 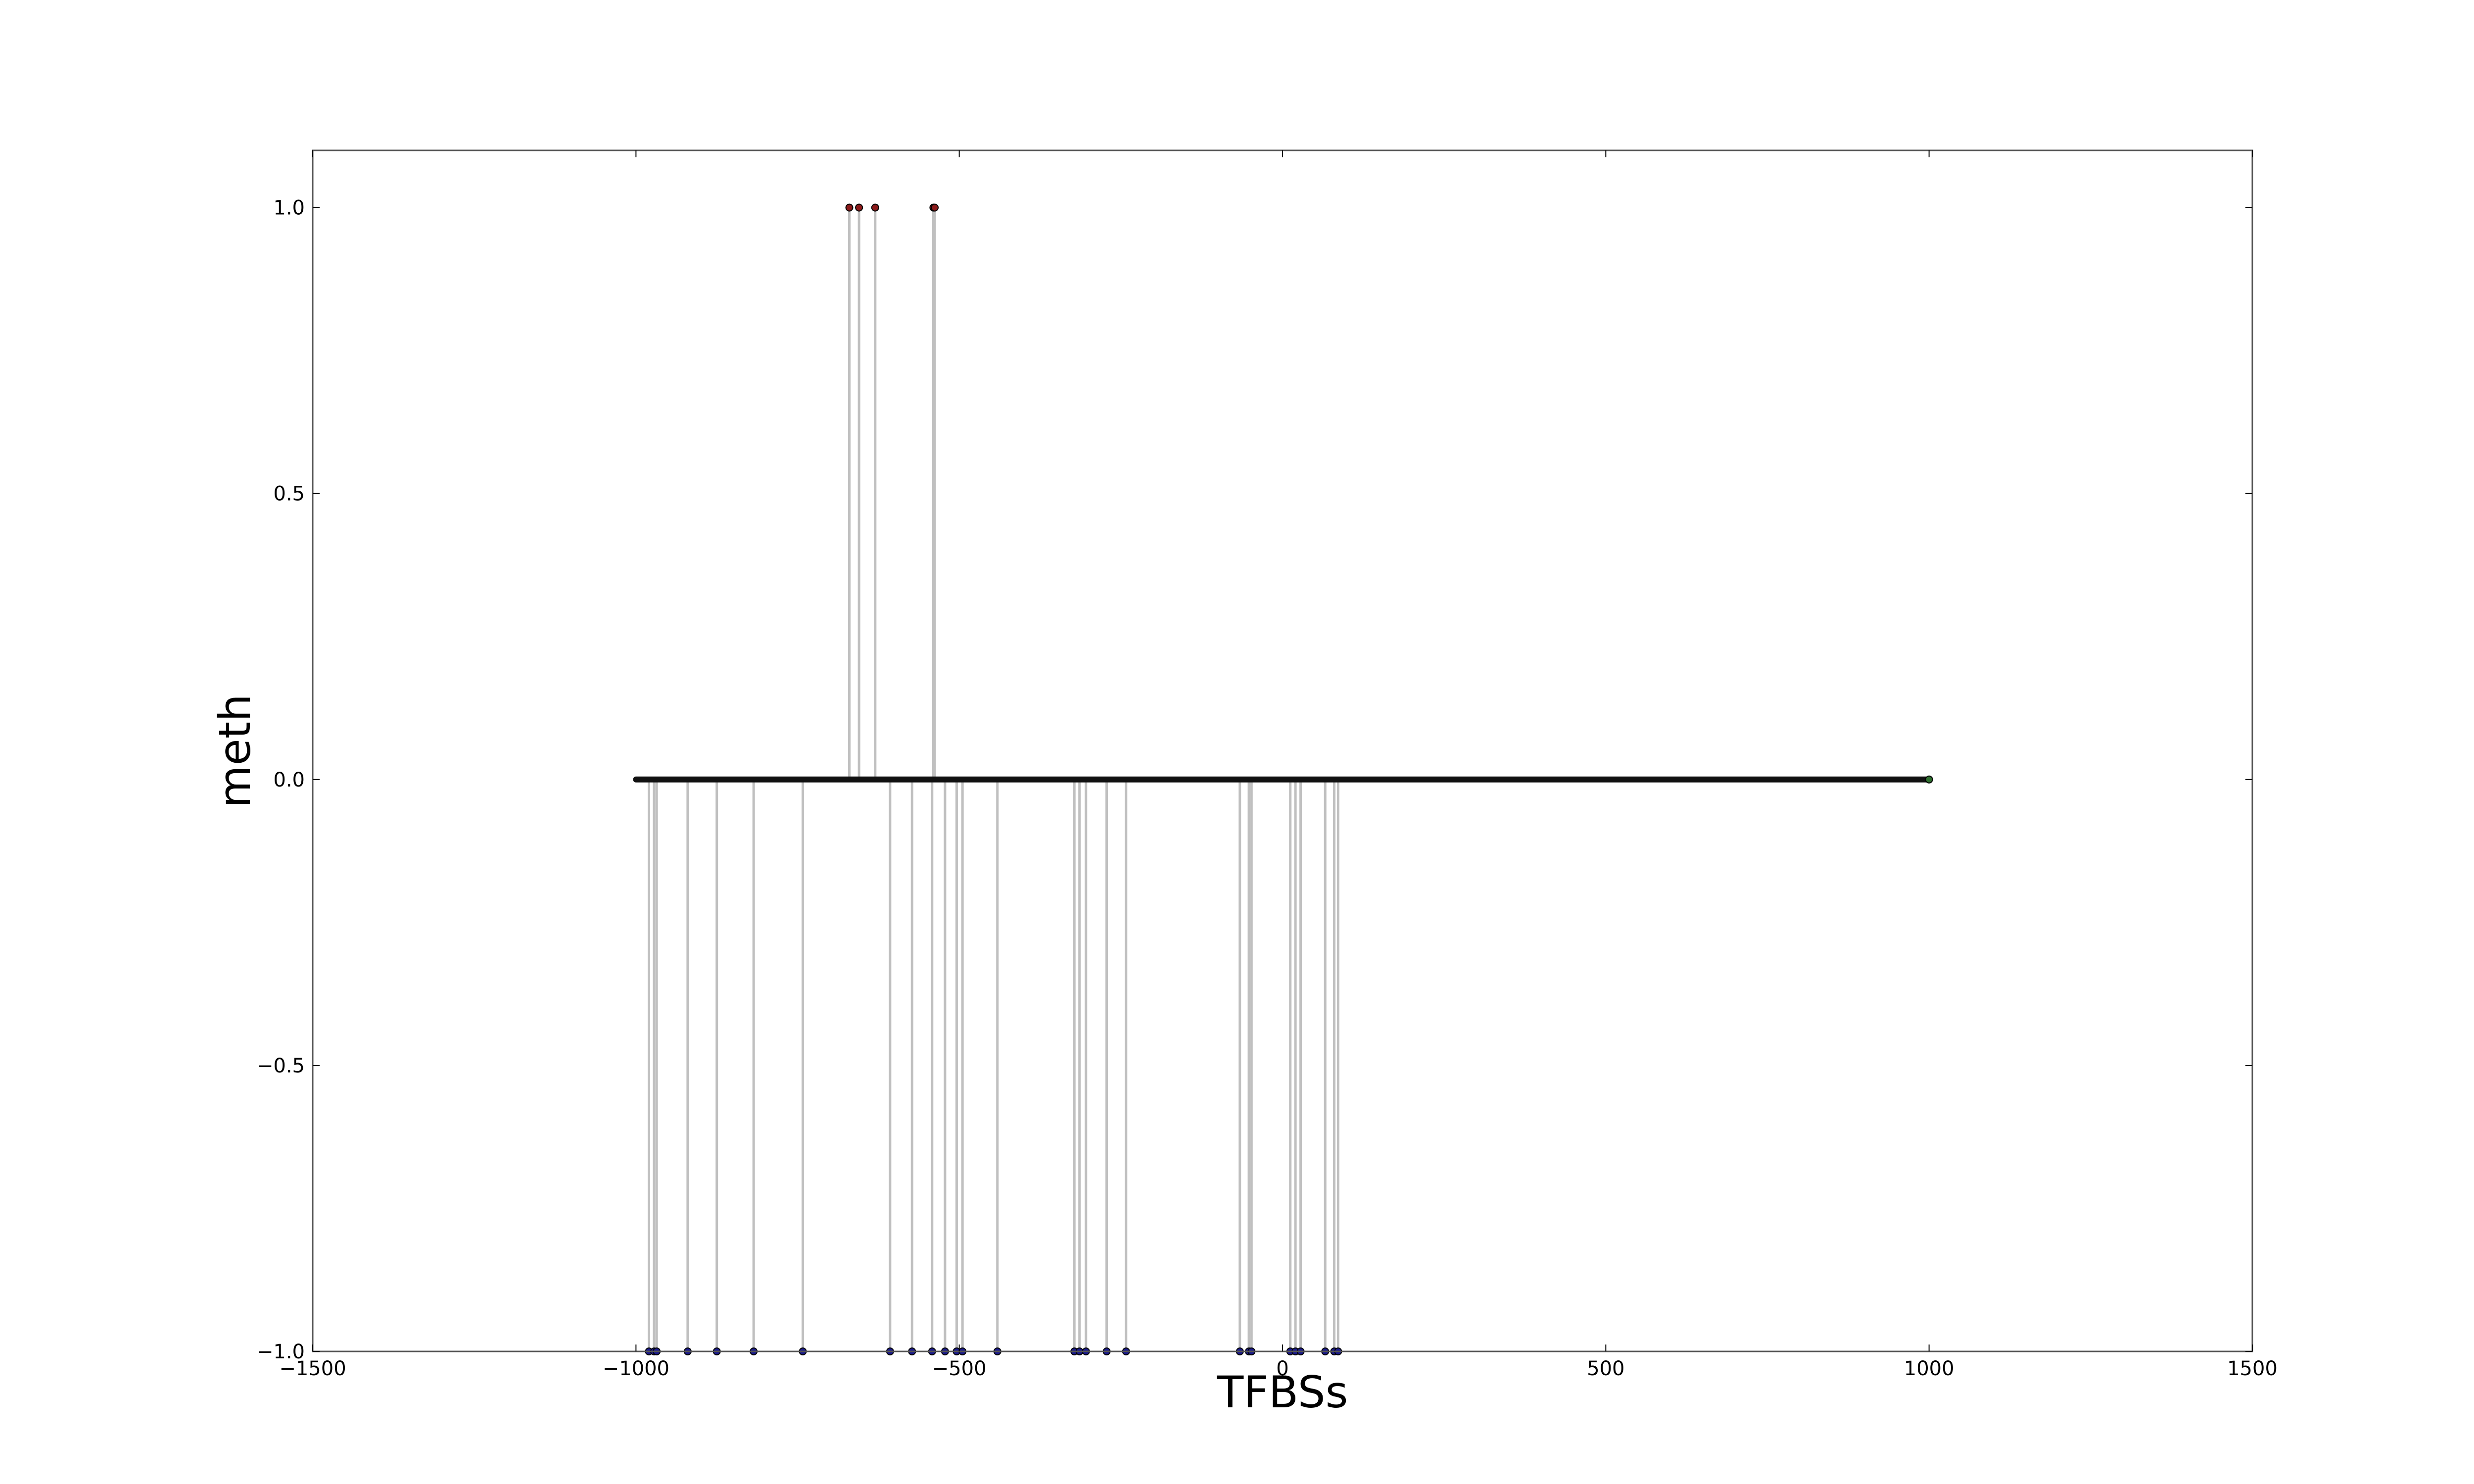 I want to click on x-tick-label: −1000, so click(x=636, y=1368).